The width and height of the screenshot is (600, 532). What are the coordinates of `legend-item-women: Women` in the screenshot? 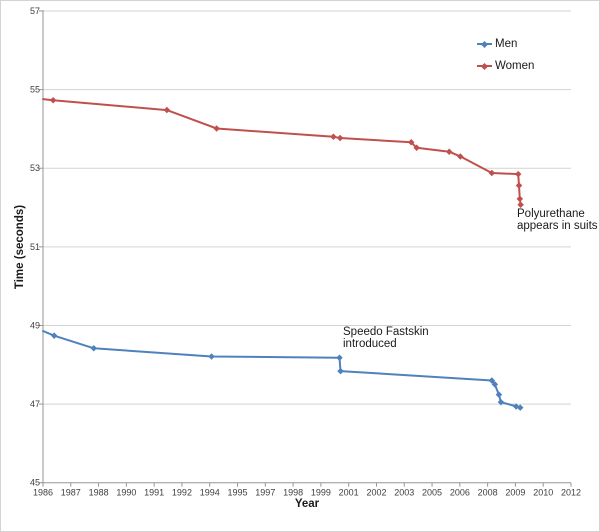 It's located at (505, 66).